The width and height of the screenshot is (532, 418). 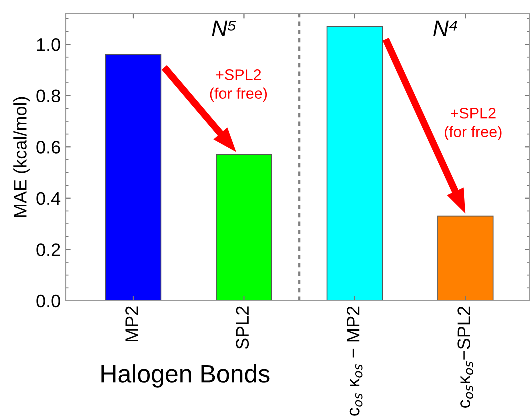 What do you see at coordinates (186, 376) in the screenshot?
I see `x-axis-title: Halogen Bonds` at bounding box center [186, 376].